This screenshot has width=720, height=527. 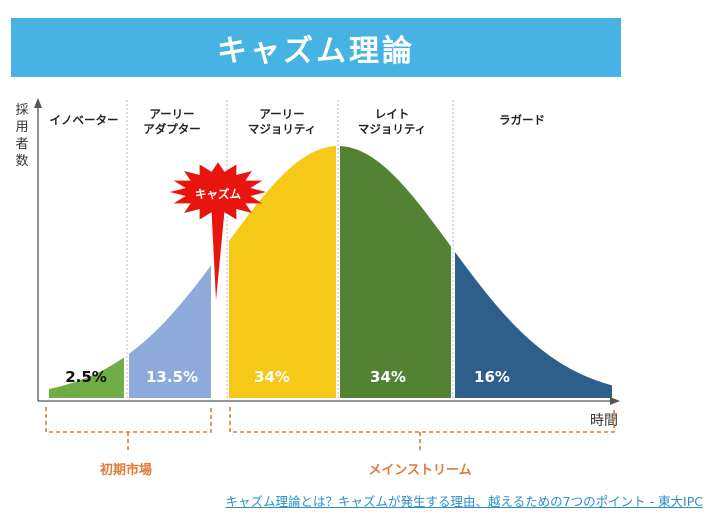 What do you see at coordinates (272, 377) in the screenshot?
I see `segment-percent-early-majority: 34%` at bounding box center [272, 377].